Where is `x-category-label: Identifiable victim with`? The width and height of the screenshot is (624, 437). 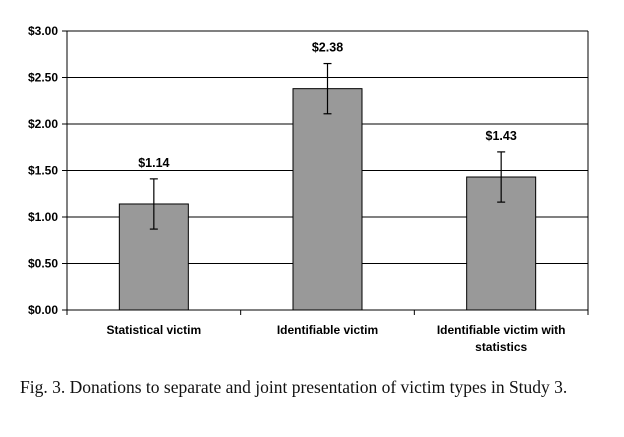 x-category-label: Identifiable victim with is located at coordinates (501, 330).